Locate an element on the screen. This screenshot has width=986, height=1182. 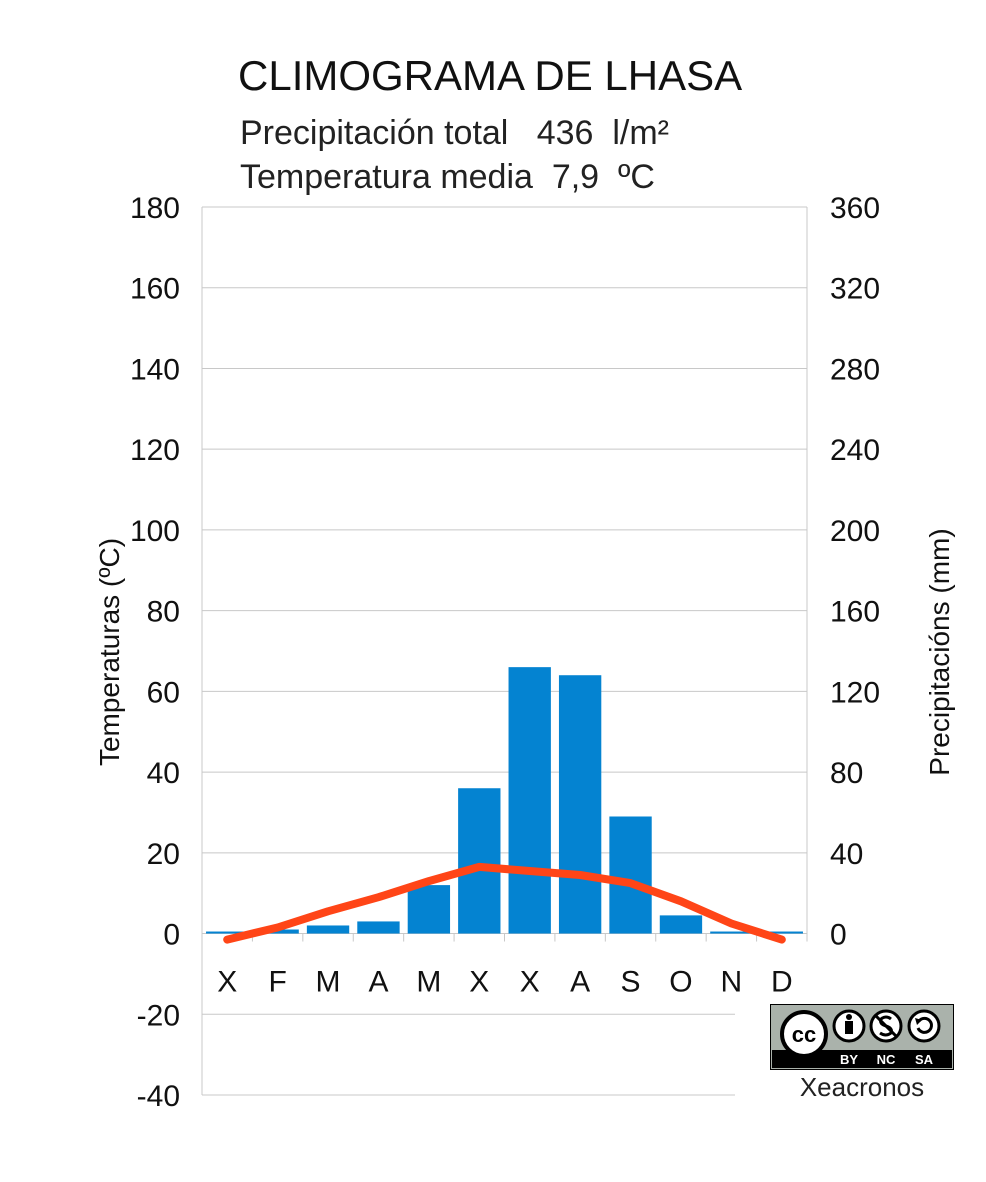
right-tick-label: 360 is located at coordinates (855, 208).